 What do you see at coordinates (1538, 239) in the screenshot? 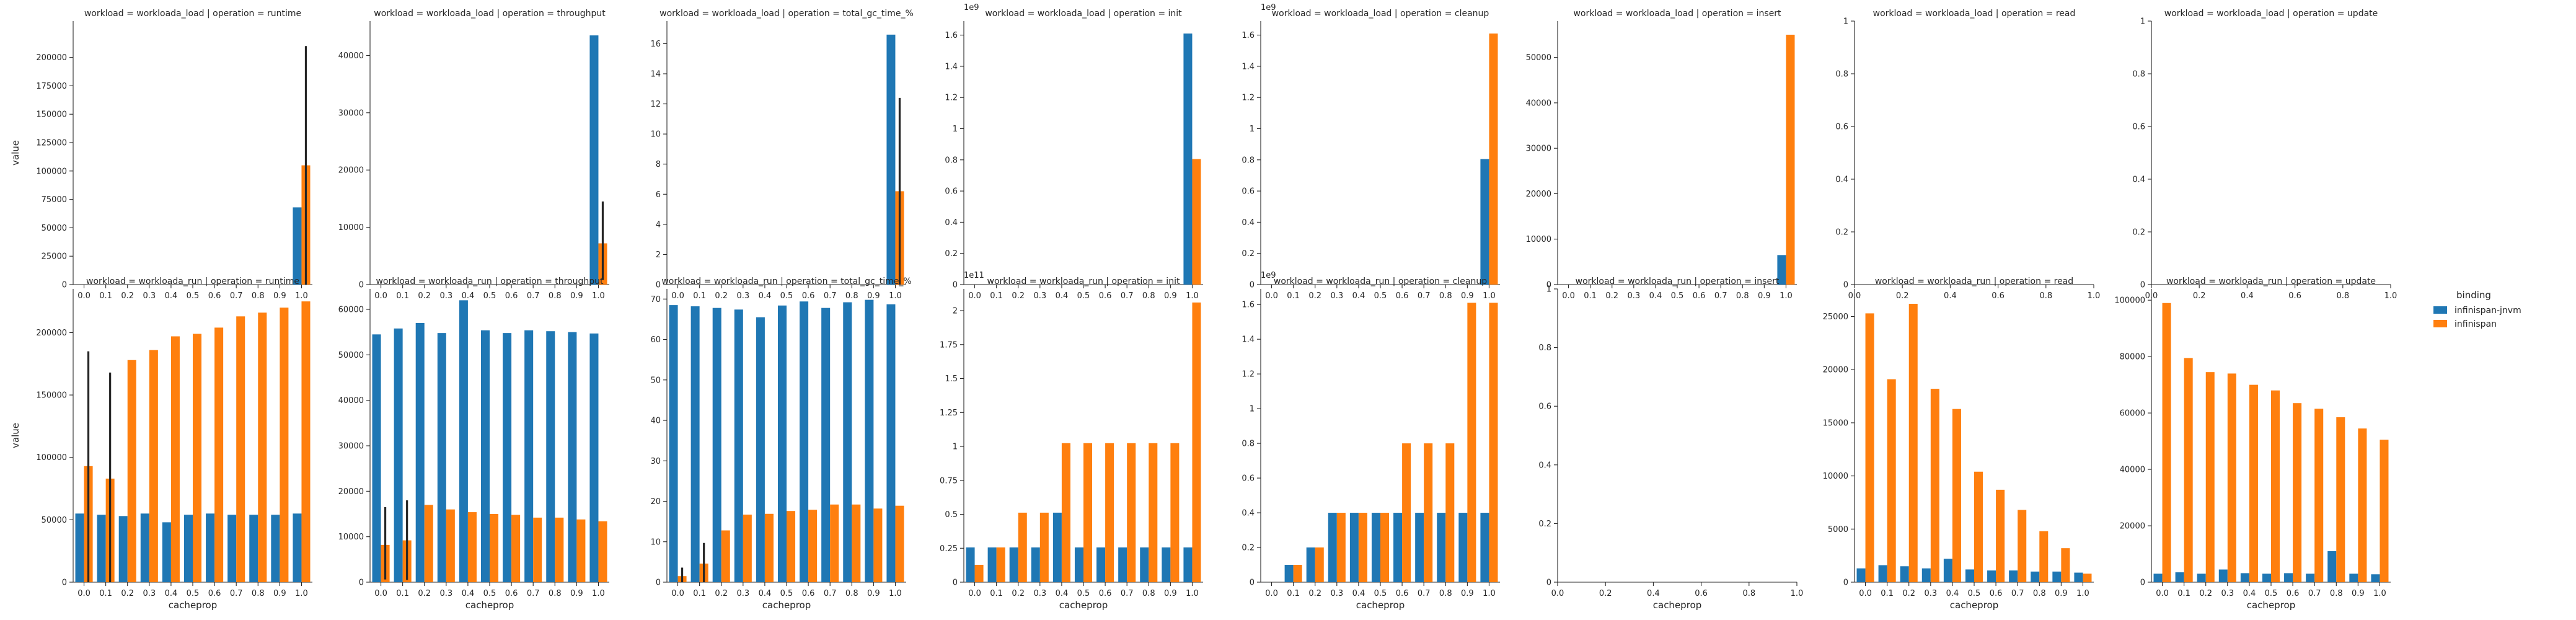
I see `y-tick-label: 10000` at bounding box center [1538, 239].